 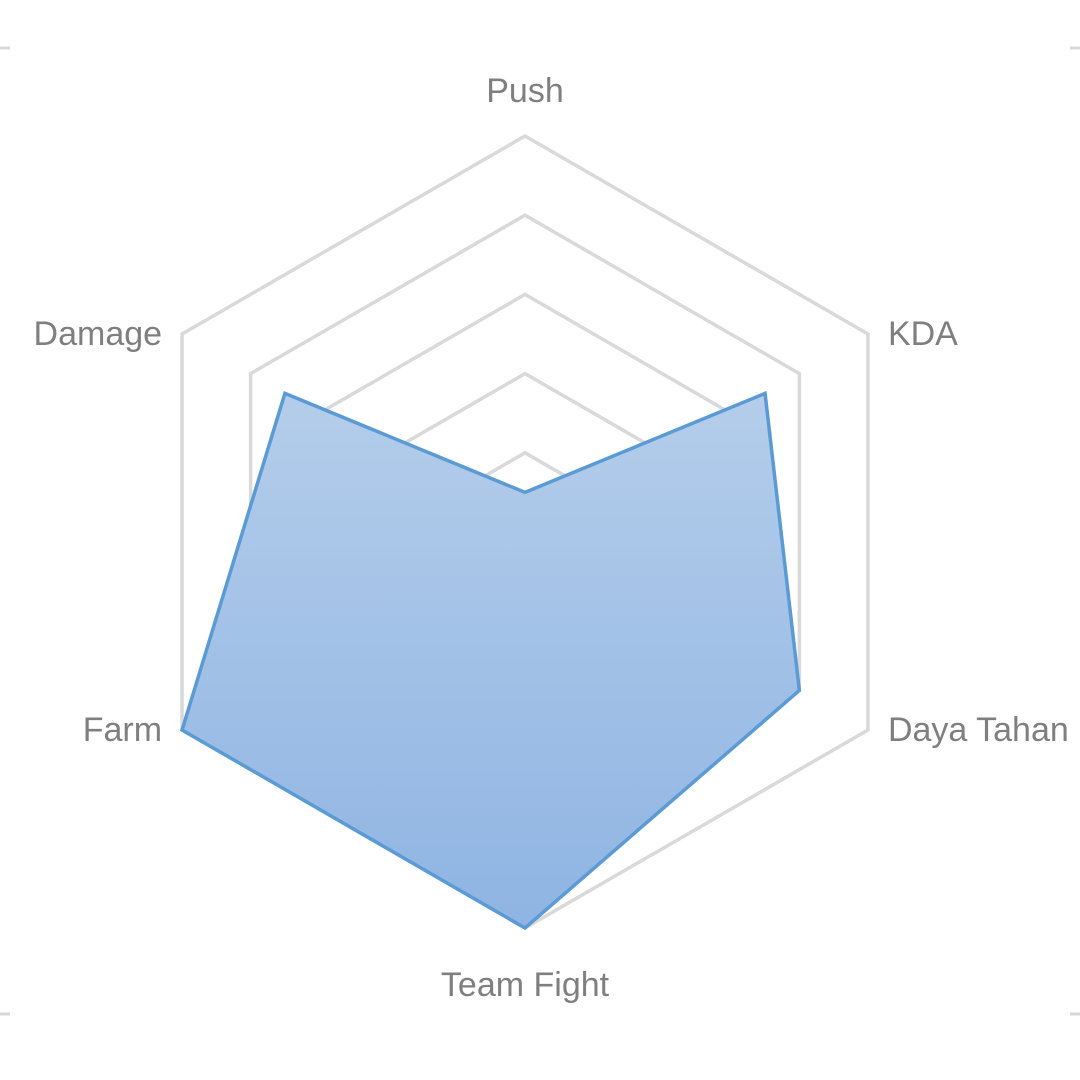 What do you see at coordinates (525, 985) in the screenshot?
I see `axis-label-team-fight: Team Fight` at bounding box center [525, 985].